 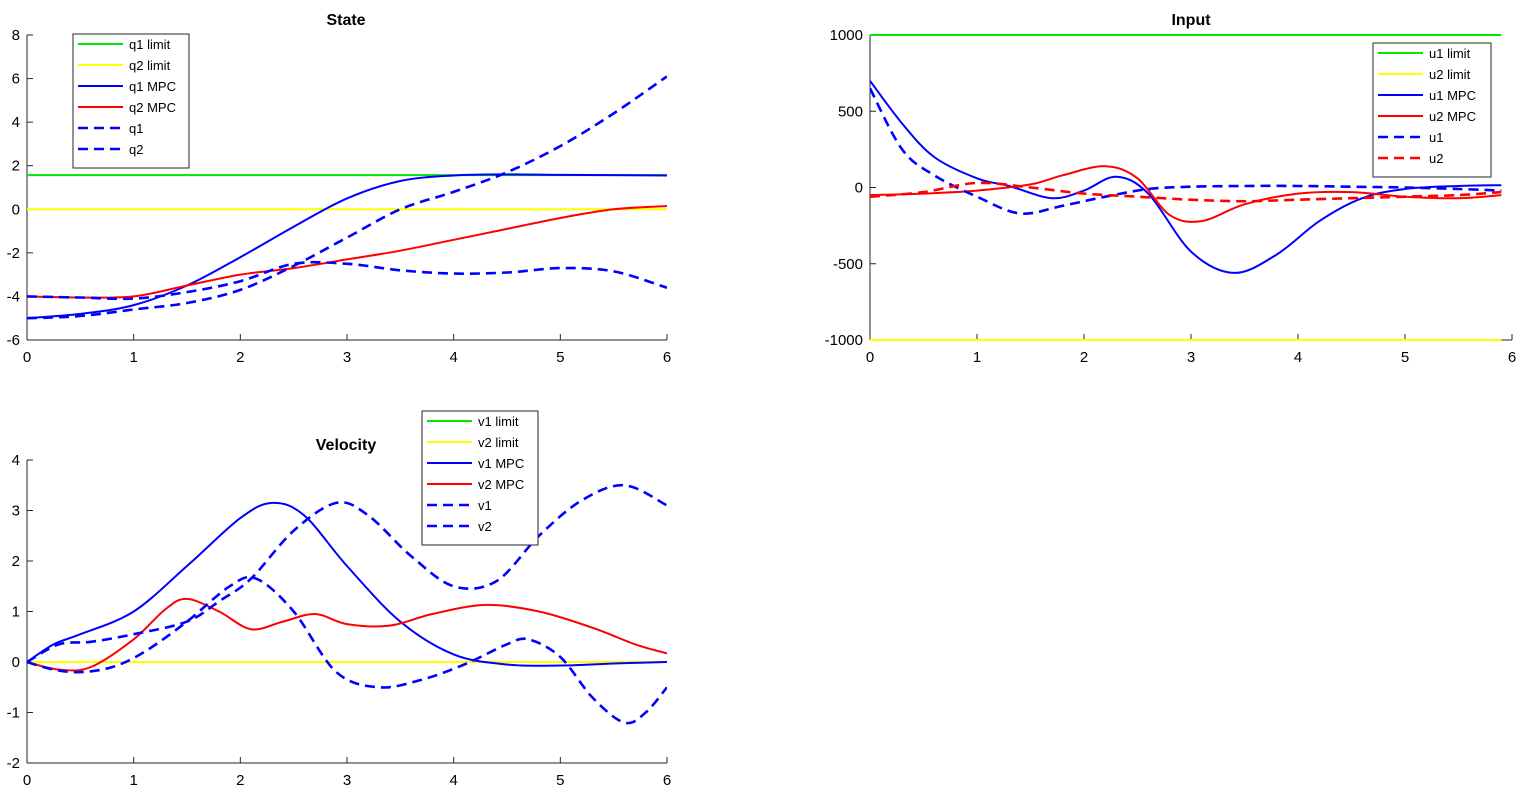 I want to click on y-tick-label: 6, so click(x=16, y=79).